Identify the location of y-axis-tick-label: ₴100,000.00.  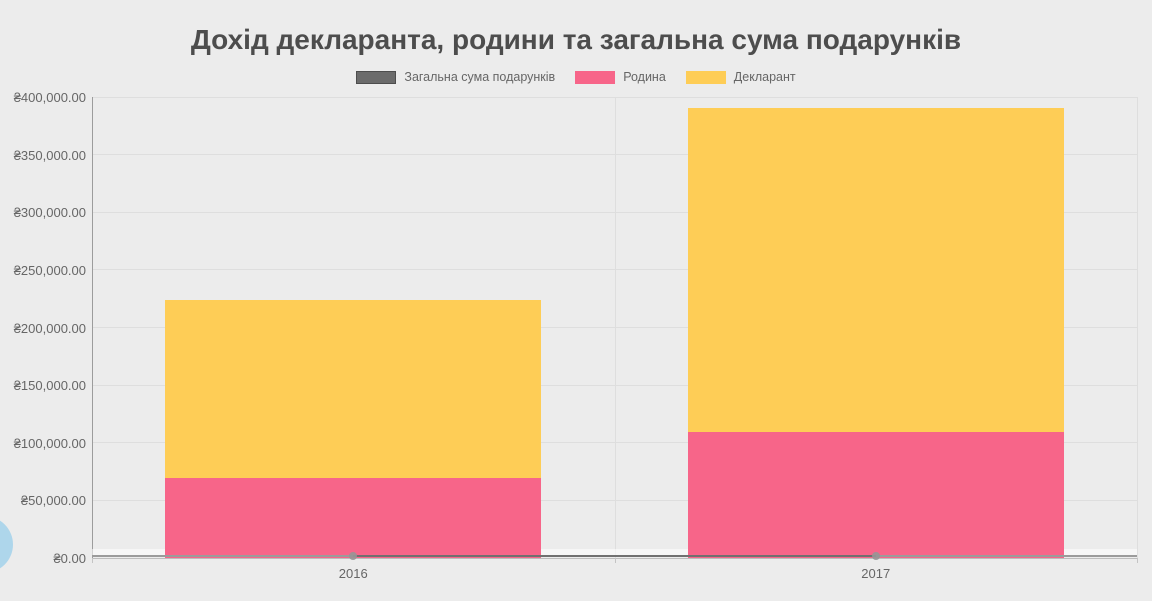
(49, 443).